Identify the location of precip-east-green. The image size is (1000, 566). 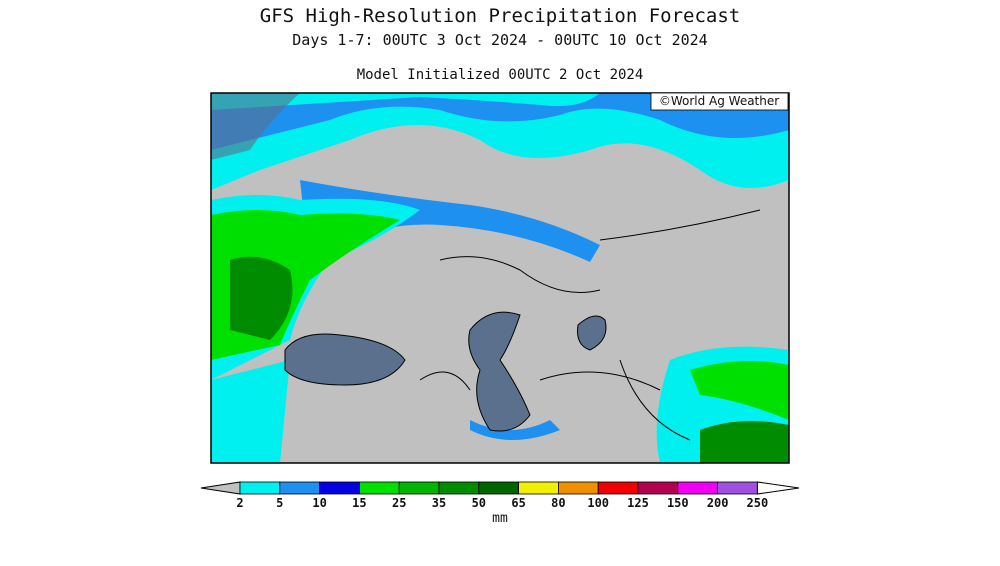
(739, 390).